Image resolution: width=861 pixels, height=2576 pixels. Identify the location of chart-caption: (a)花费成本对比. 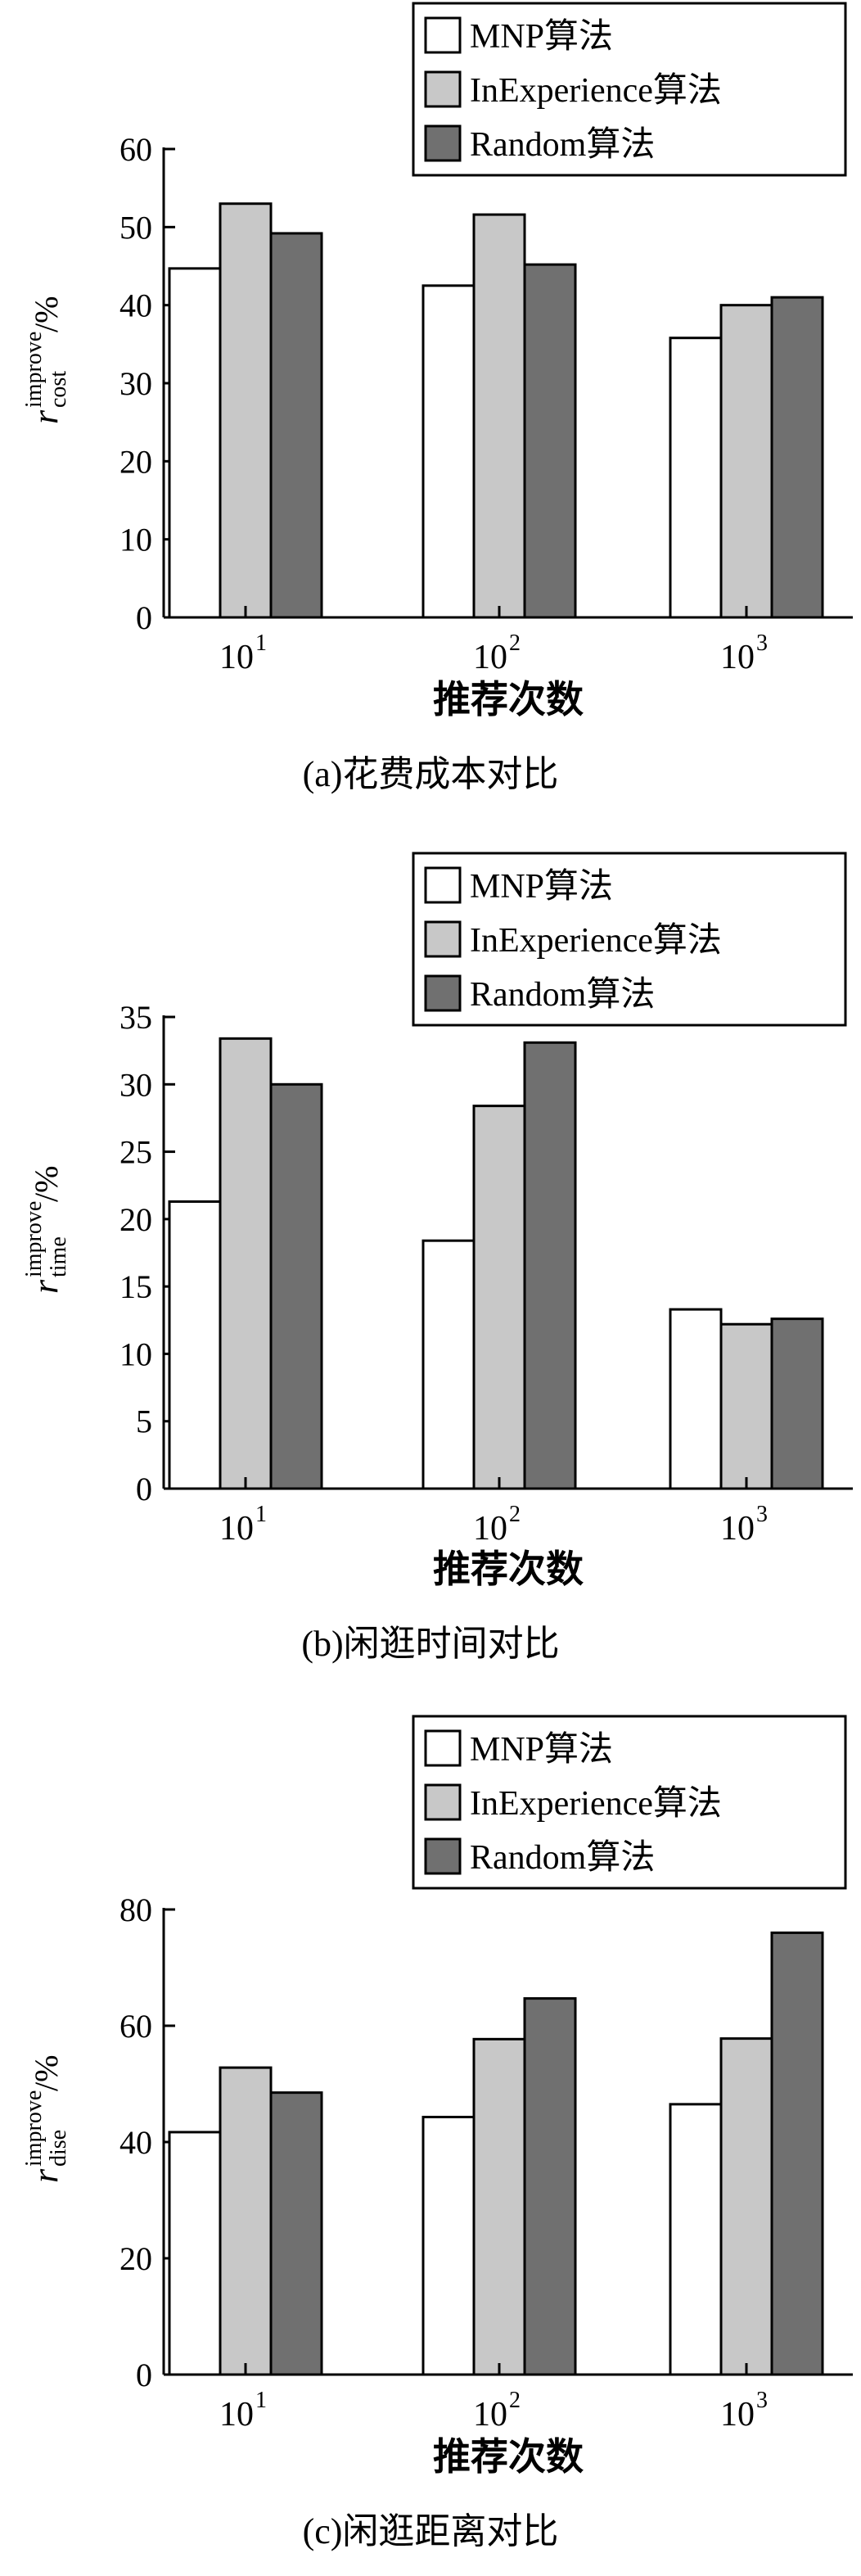
(431, 774).